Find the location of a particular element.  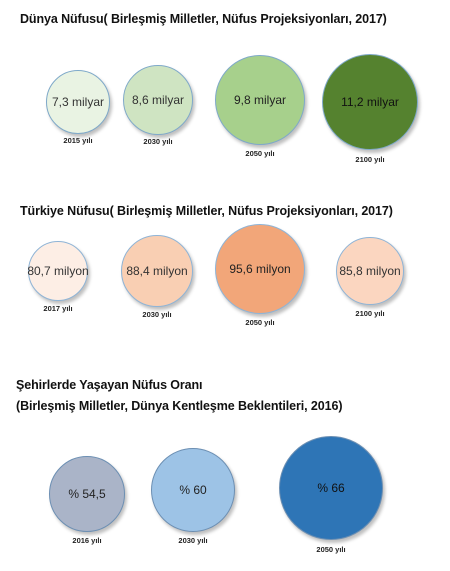

bubble-label: 95,6 milyon is located at coordinates (260, 269).